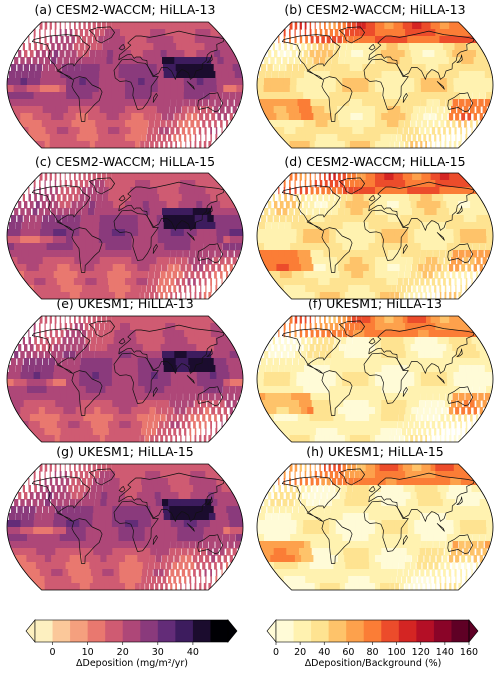 This screenshot has height=686, width=500. Describe the element at coordinates (372, 652) in the screenshot. I see `colorbar-tick-label: 80` at that location.